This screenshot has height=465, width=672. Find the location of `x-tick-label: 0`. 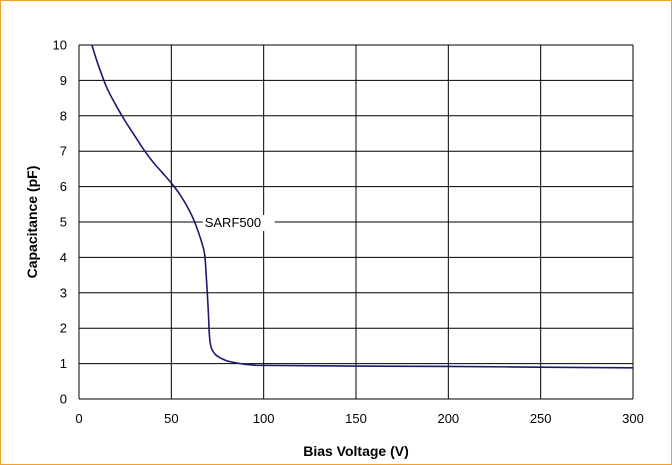

x-tick-label: 0 is located at coordinates (78, 418).